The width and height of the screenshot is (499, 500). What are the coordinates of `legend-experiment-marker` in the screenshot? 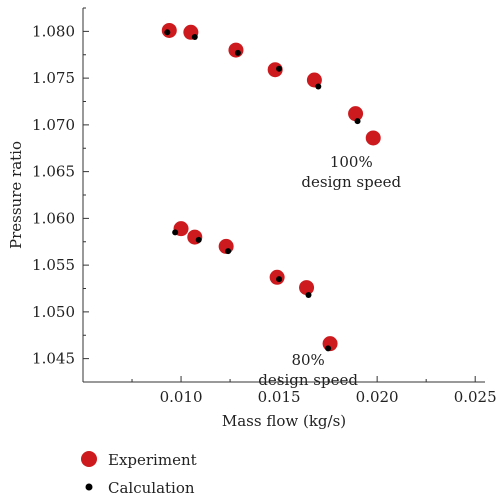 It's located at (89, 459).